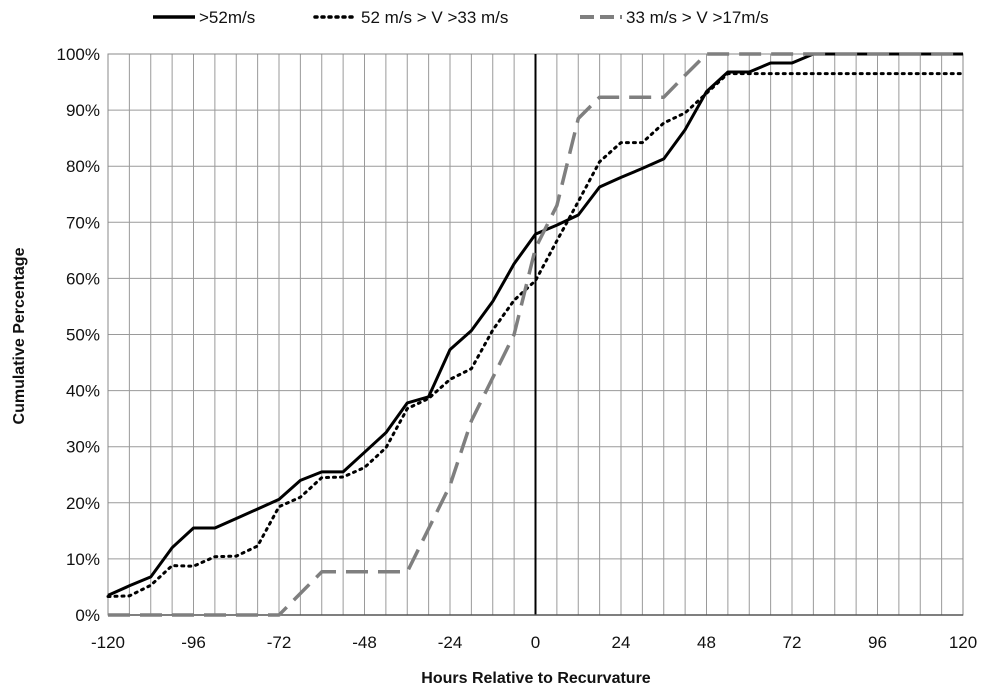 The height and width of the screenshot is (691, 983). What do you see at coordinates (83, 335) in the screenshot?
I see `y-tick-label: 50%` at bounding box center [83, 335].